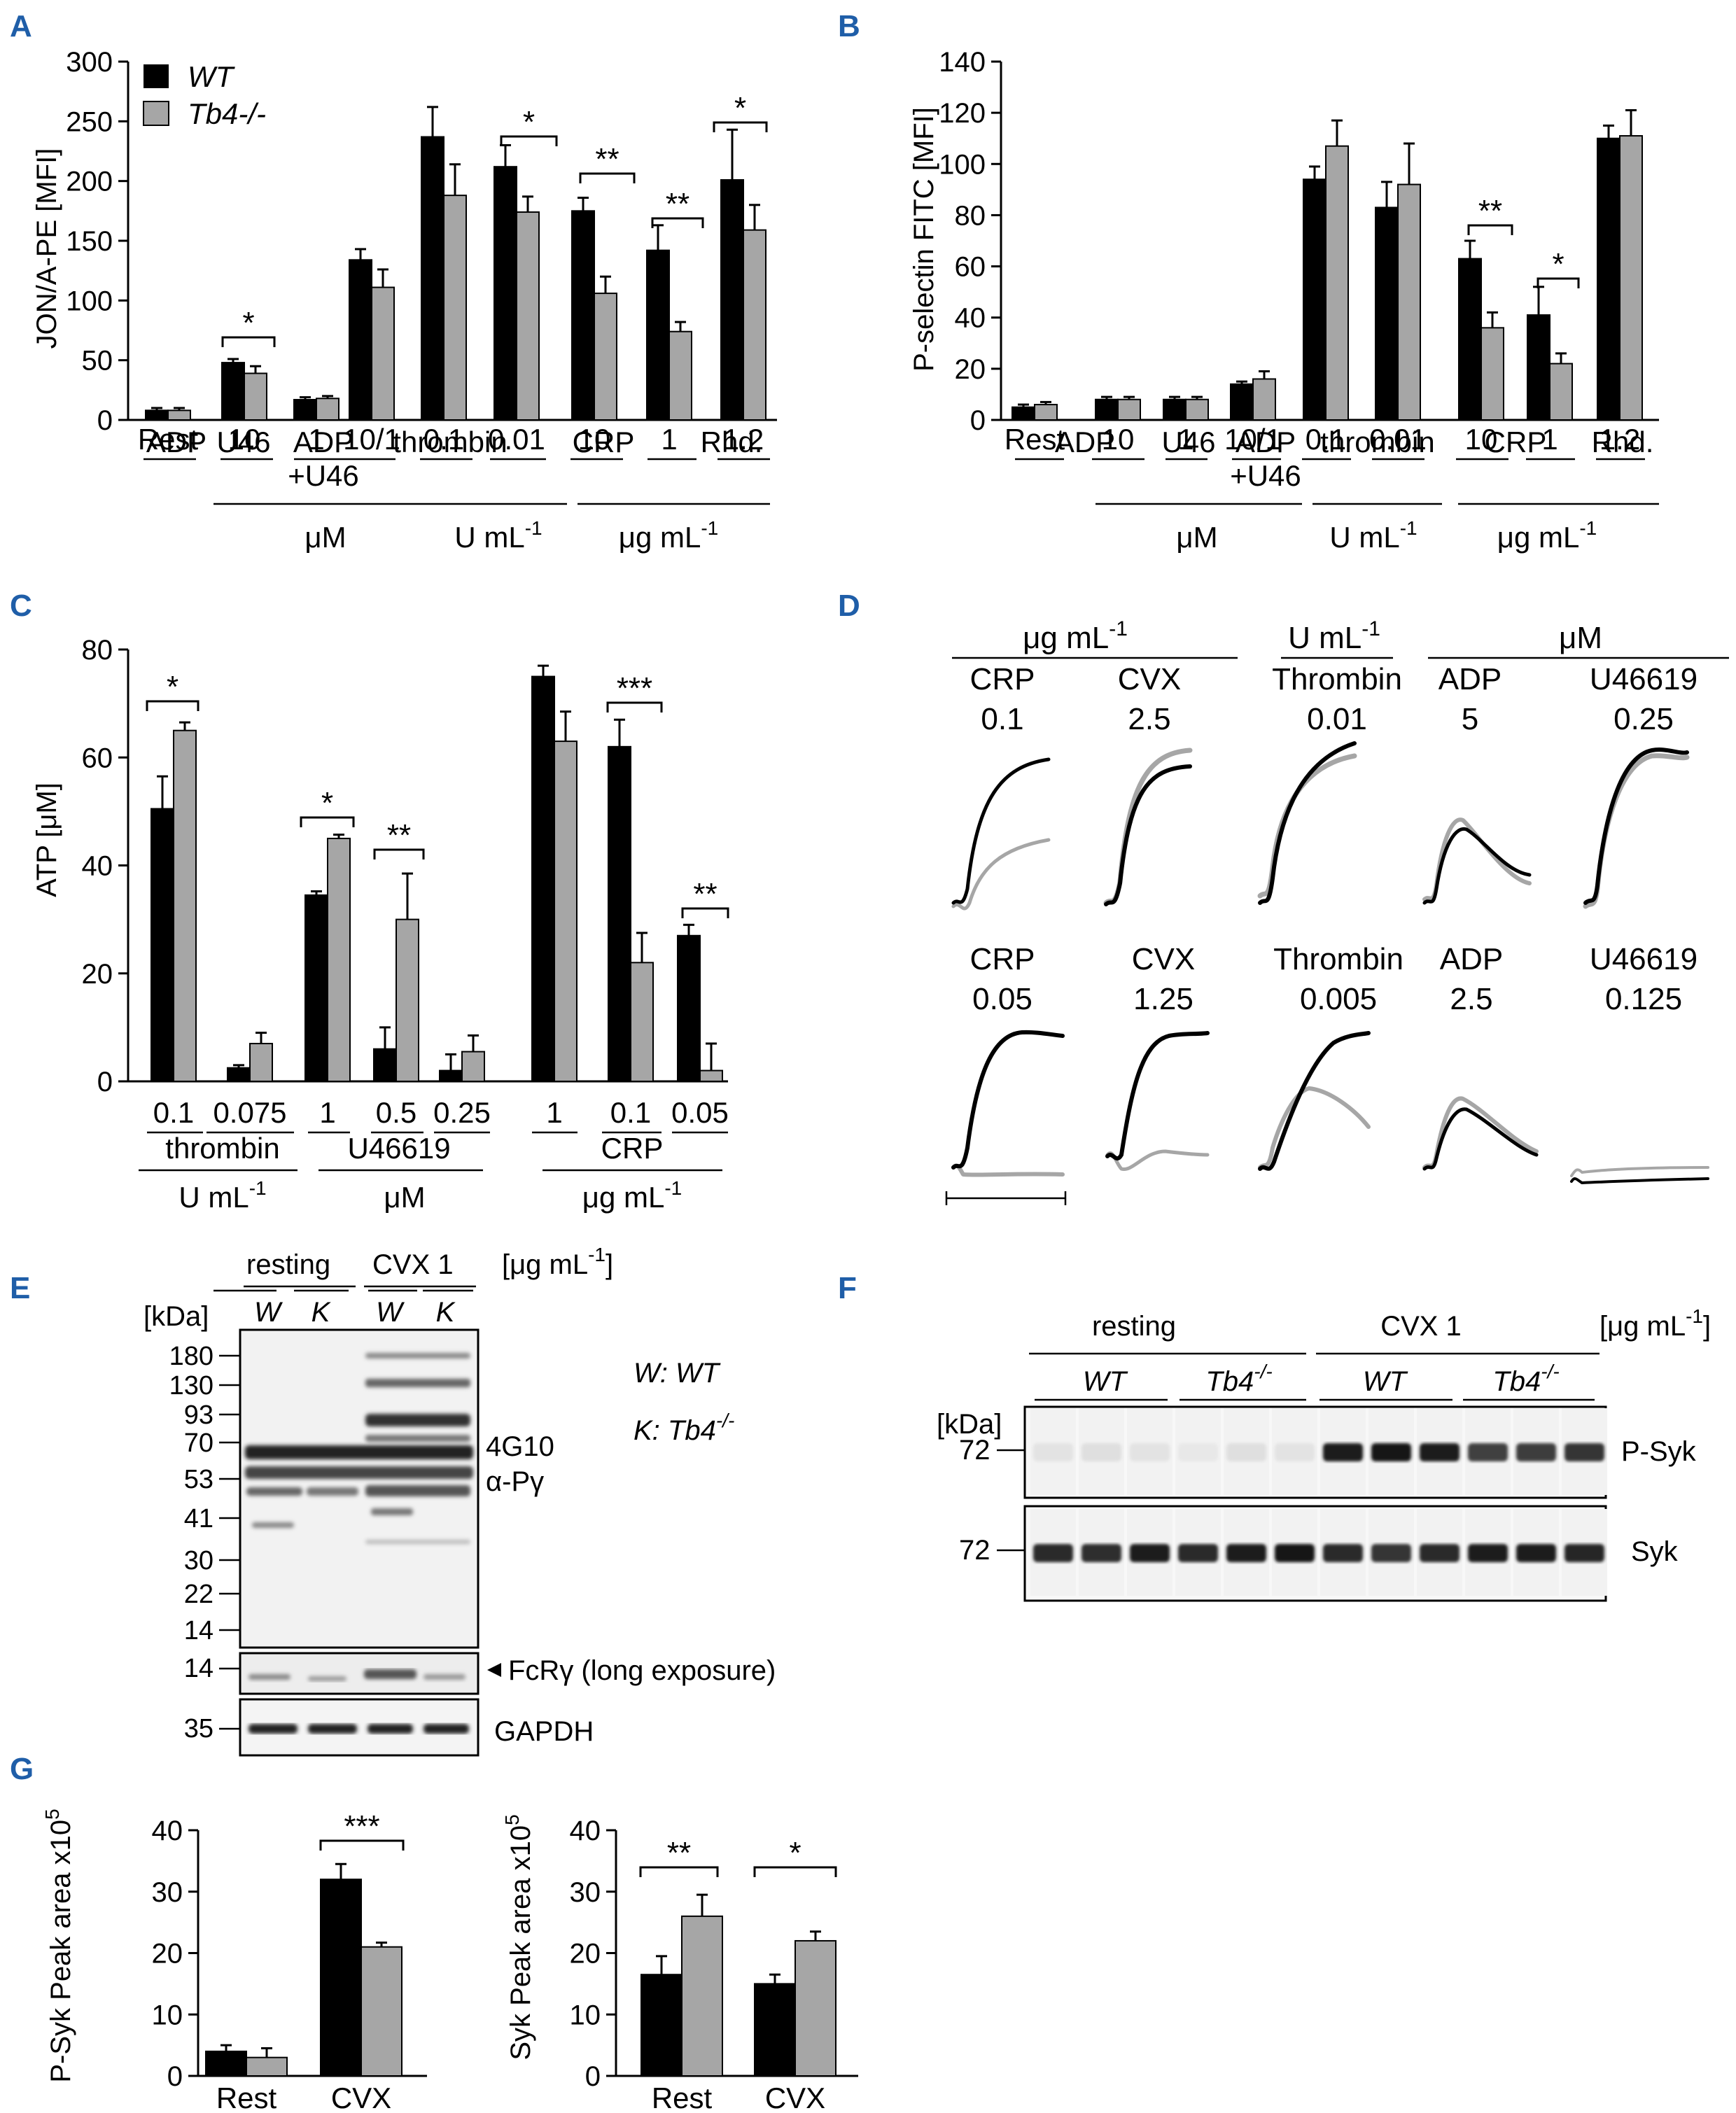 Image resolution: width=1736 pixels, height=2113 pixels. I want to click on chart-b-agonist: Rhd., so click(1623, 442).